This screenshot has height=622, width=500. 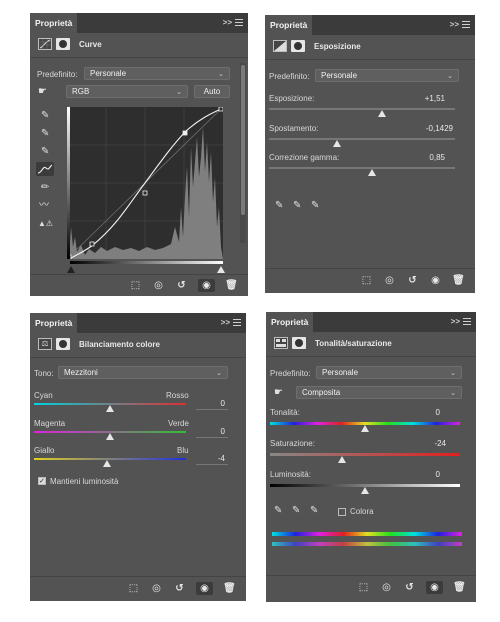 I want to click on exposure-slider-thumb, so click(x=382, y=113).